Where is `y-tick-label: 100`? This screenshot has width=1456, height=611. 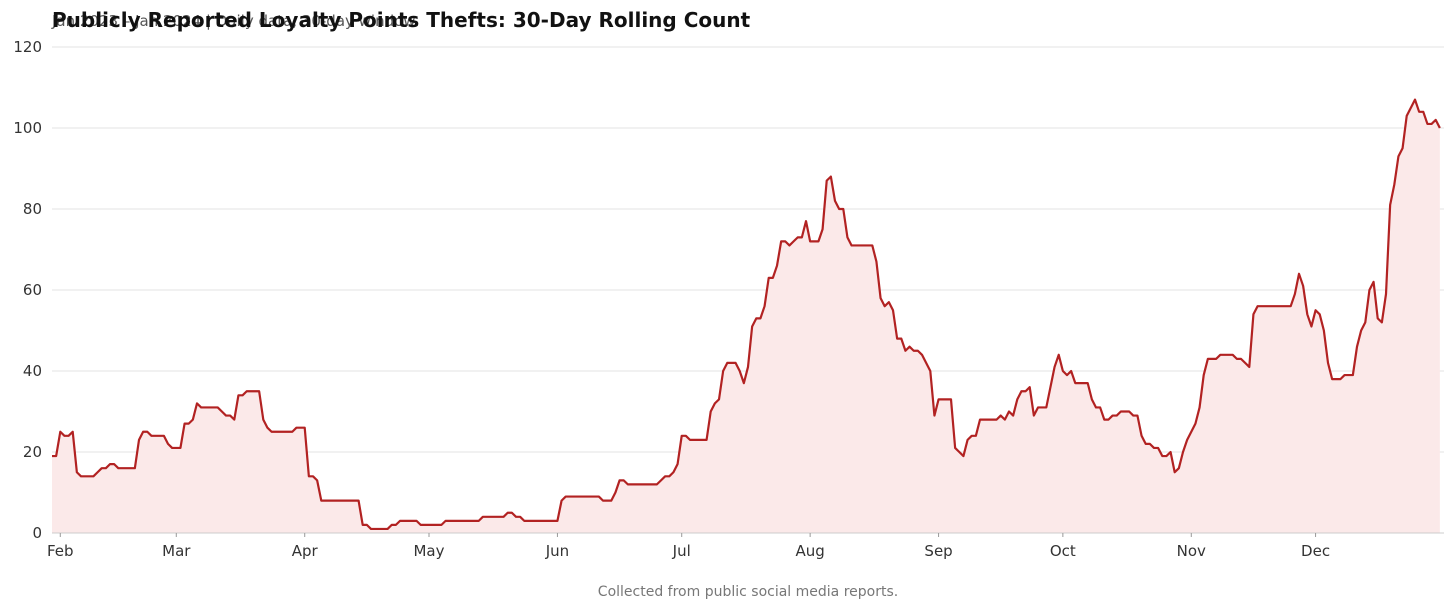 y-tick-label: 100 is located at coordinates (27, 128).